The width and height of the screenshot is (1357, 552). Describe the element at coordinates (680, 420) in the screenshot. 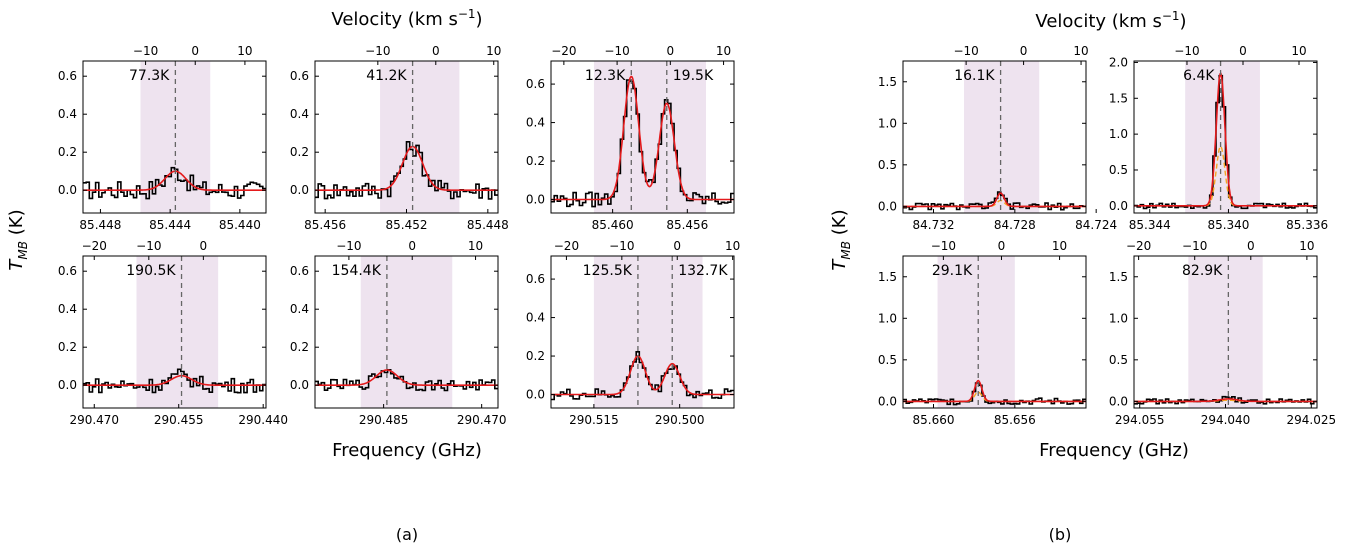

I see `x-tick-label: 290.500` at that location.